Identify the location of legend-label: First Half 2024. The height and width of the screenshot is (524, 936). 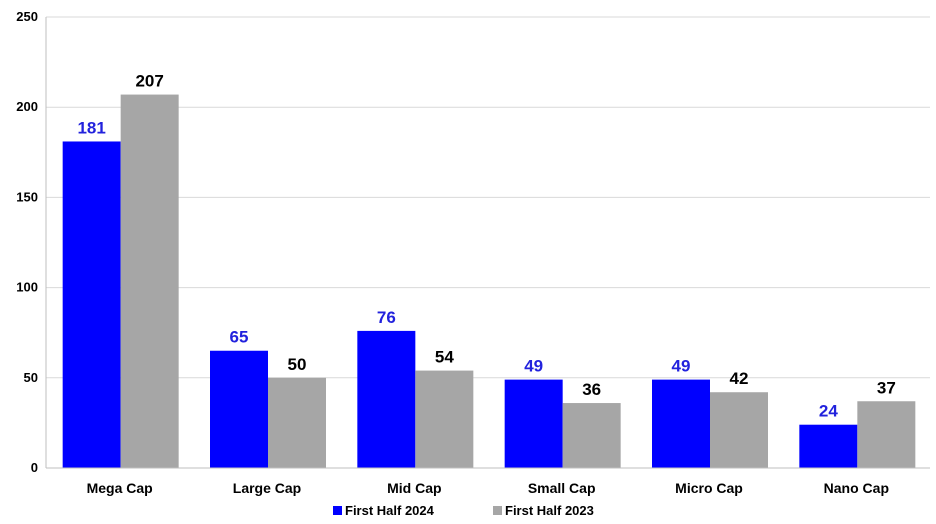
(390, 510).